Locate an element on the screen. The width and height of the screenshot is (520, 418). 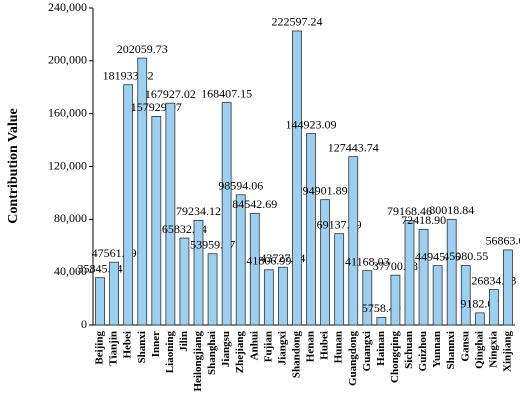
data-label: 41806.99 is located at coordinates (268, 261).